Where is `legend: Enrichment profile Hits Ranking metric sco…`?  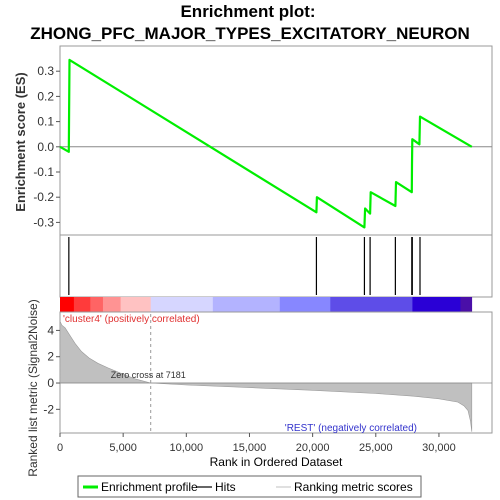 legend: Enrichment profile Hits Ranking metric sco… is located at coordinates (248, 487).